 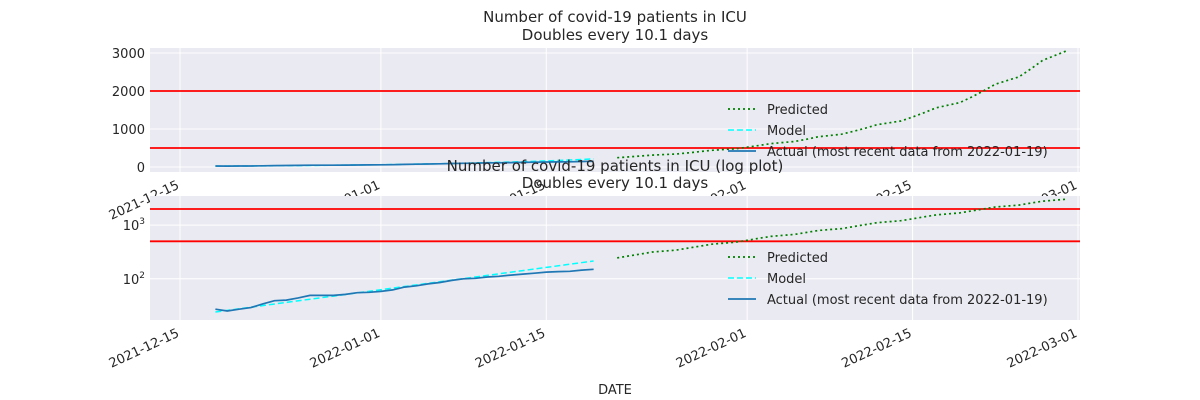 What do you see at coordinates (876, 349) in the screenshot?
I see `x-tick-label: 2022-02-15` at bounding box center [876, 349].